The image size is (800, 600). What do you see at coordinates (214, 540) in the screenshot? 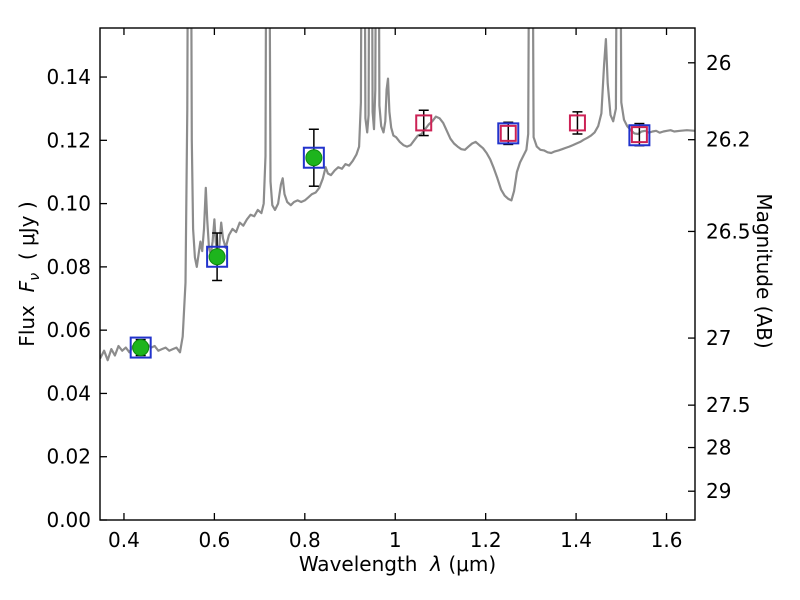
I see `x-tick-label: 0.6` at bounding box center [214, 540].